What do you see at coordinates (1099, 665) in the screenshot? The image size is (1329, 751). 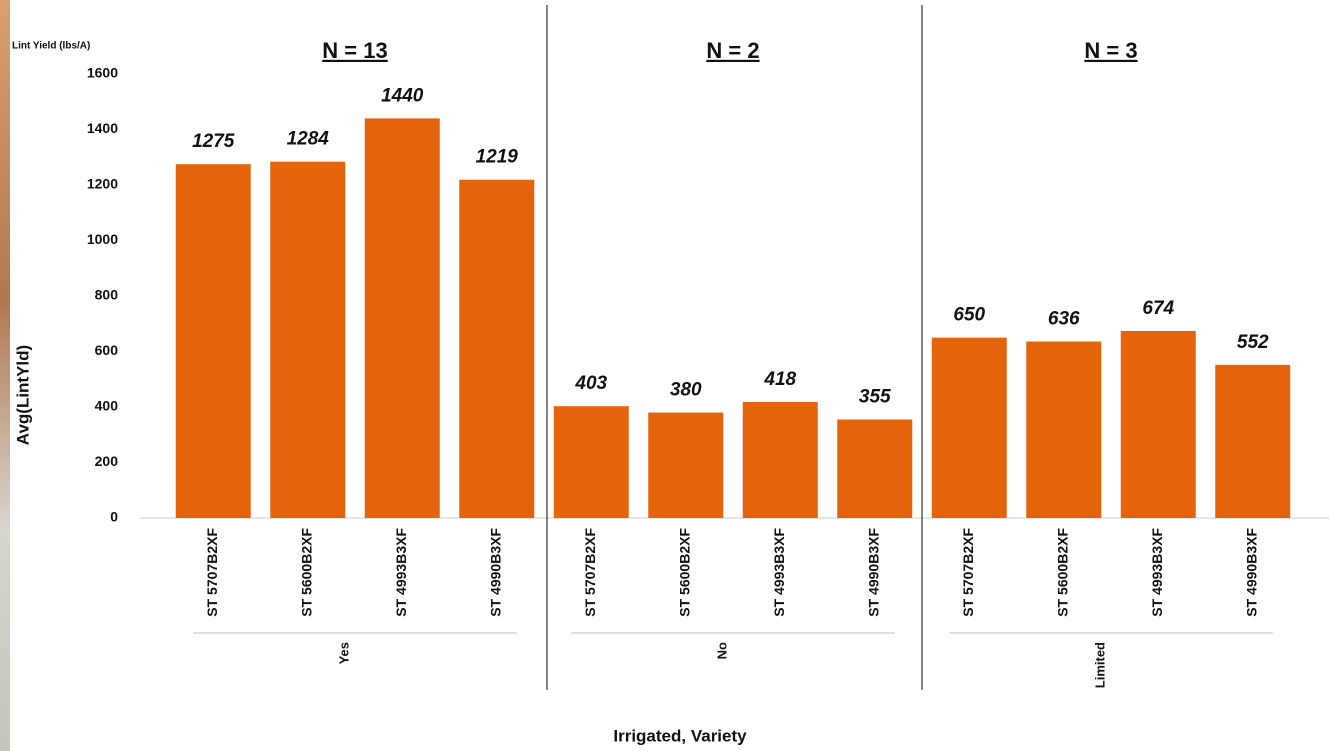 I see `group-label: Limited` at bounding box center [1099, 665].